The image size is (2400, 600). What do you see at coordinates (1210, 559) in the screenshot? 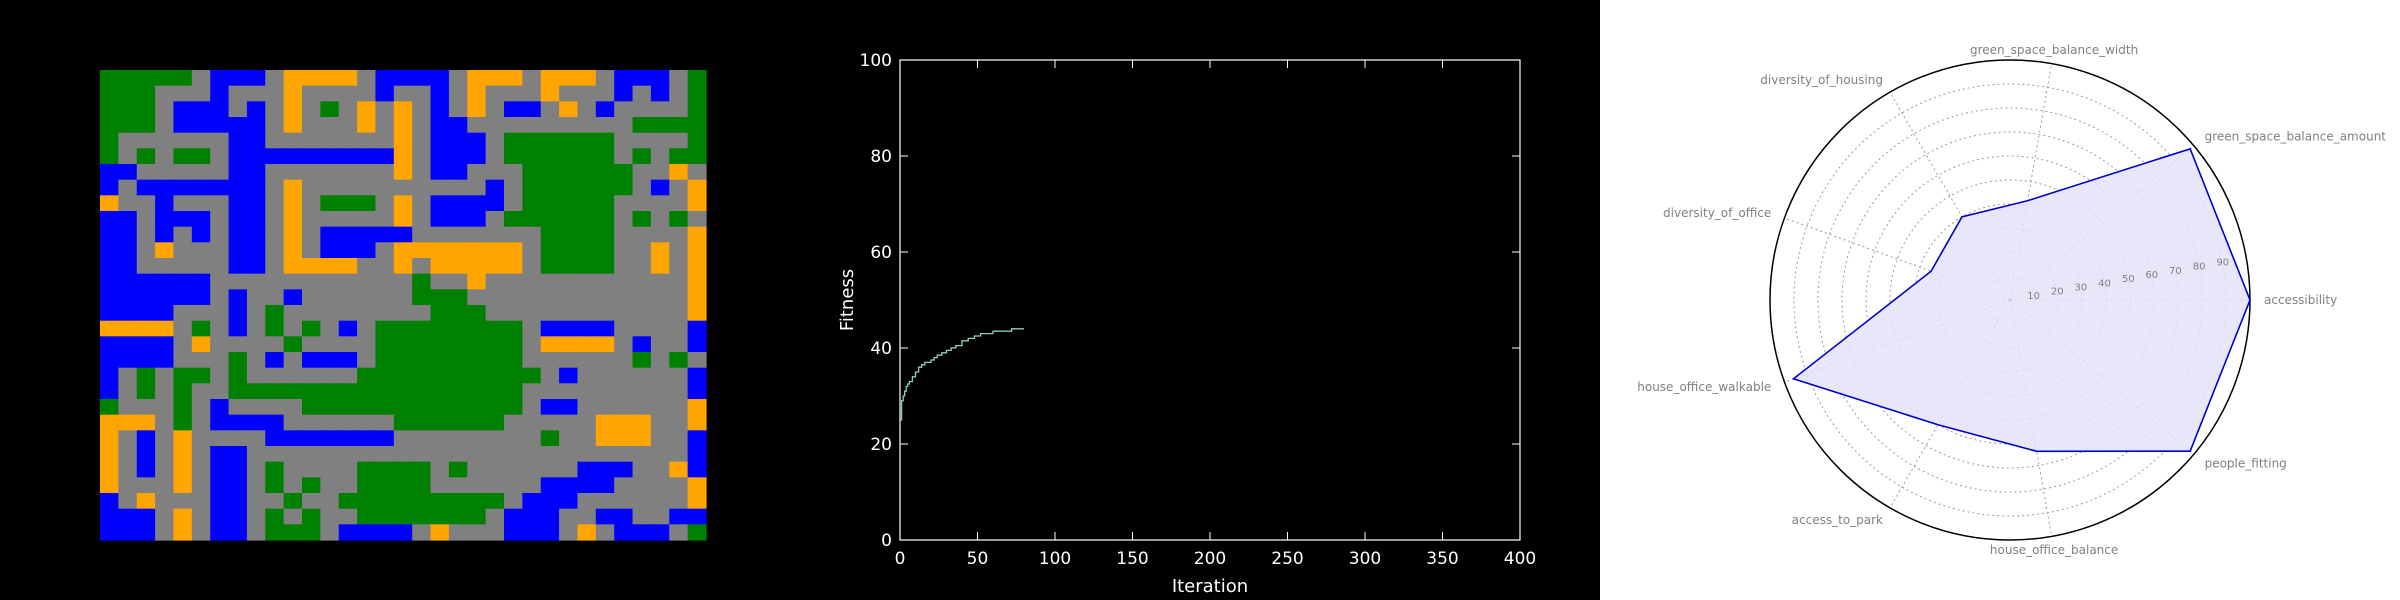
I see `x-tick-label: 200` at bounding box center [1210, 559].